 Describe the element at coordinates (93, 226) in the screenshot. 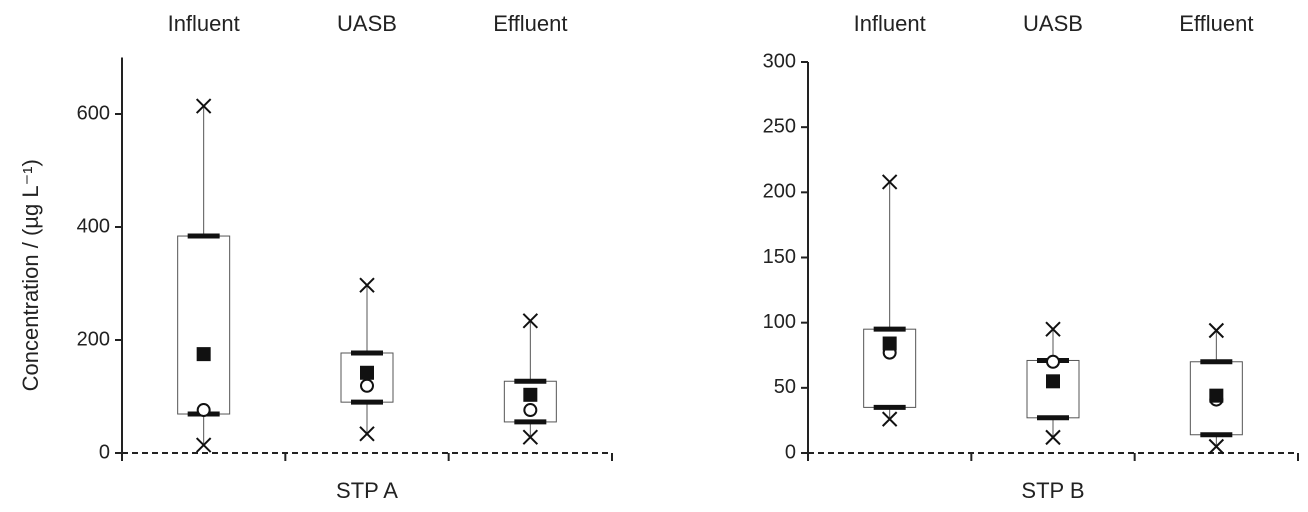

I see `y-tick-label: 400` at that location.